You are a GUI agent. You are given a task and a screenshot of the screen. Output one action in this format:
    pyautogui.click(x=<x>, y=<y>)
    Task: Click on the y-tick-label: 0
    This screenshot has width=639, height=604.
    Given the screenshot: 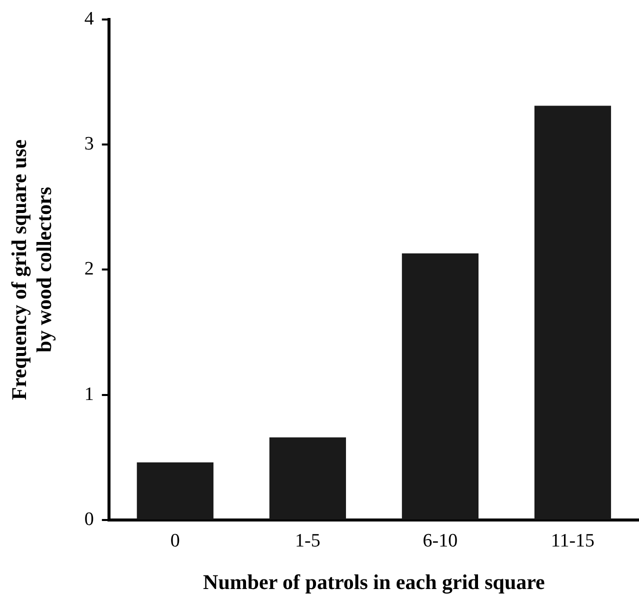 What is the action you would take?
    pyautogui.click(x=89, y=519)
    